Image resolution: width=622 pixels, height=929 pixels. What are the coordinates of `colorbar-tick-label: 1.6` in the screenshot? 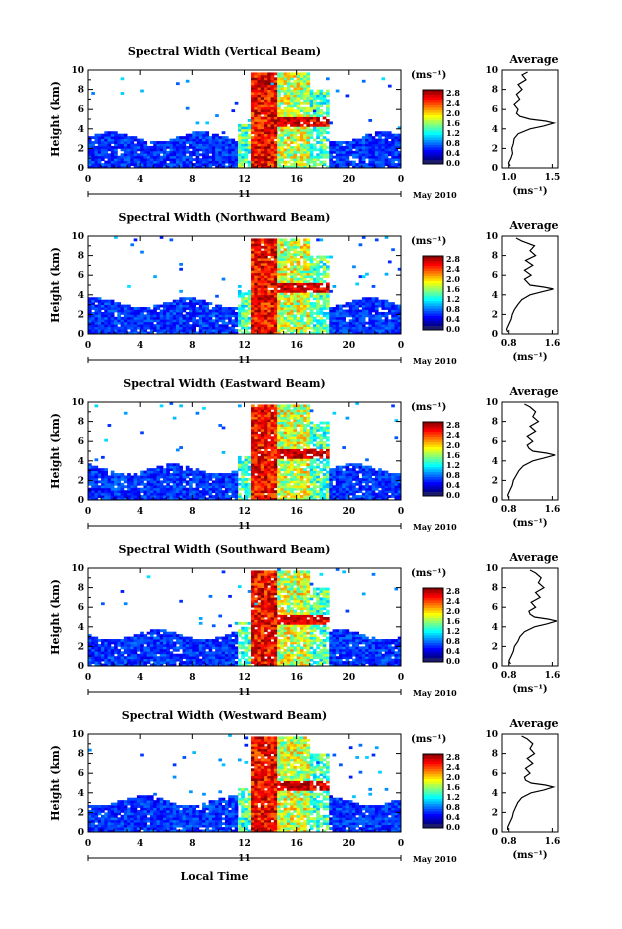 It's located at (453, 289).